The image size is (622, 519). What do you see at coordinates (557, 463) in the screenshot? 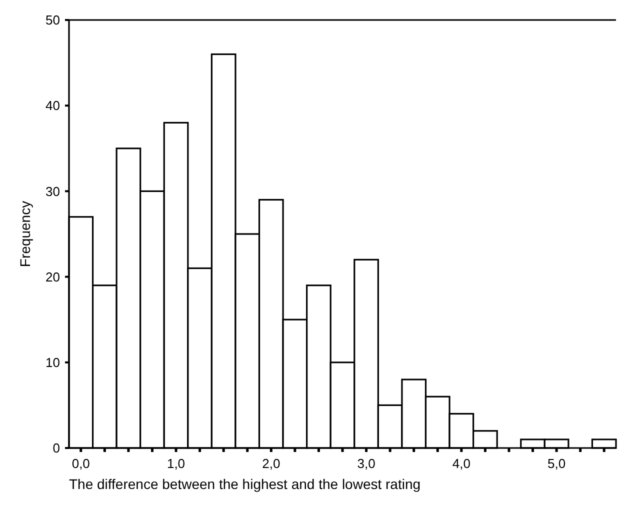
I see `x-tick-label: 5,0` at bounding box center [557, 463].